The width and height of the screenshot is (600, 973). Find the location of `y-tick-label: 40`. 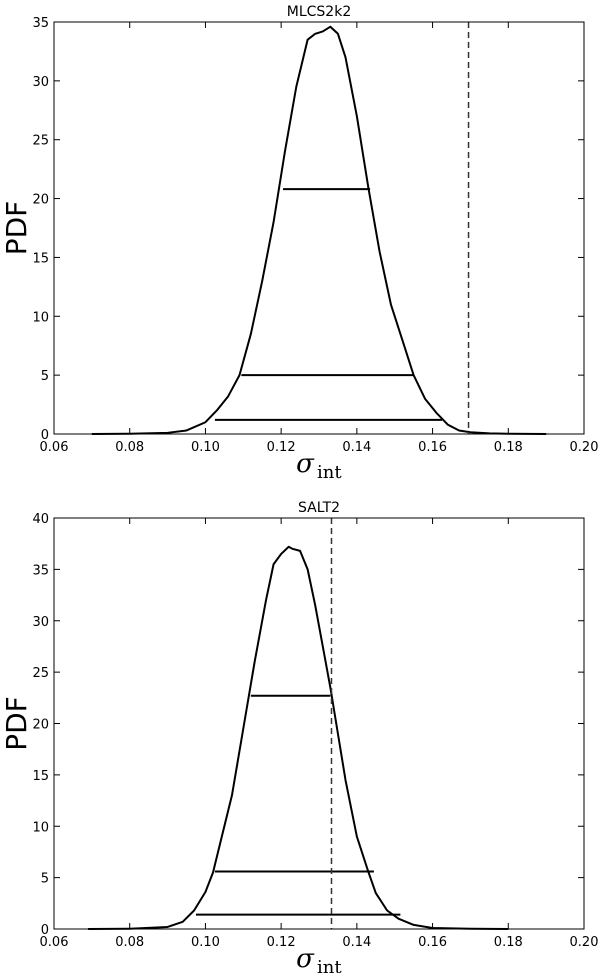

y-tick-label: 40 is located at coordinates (40, 519).